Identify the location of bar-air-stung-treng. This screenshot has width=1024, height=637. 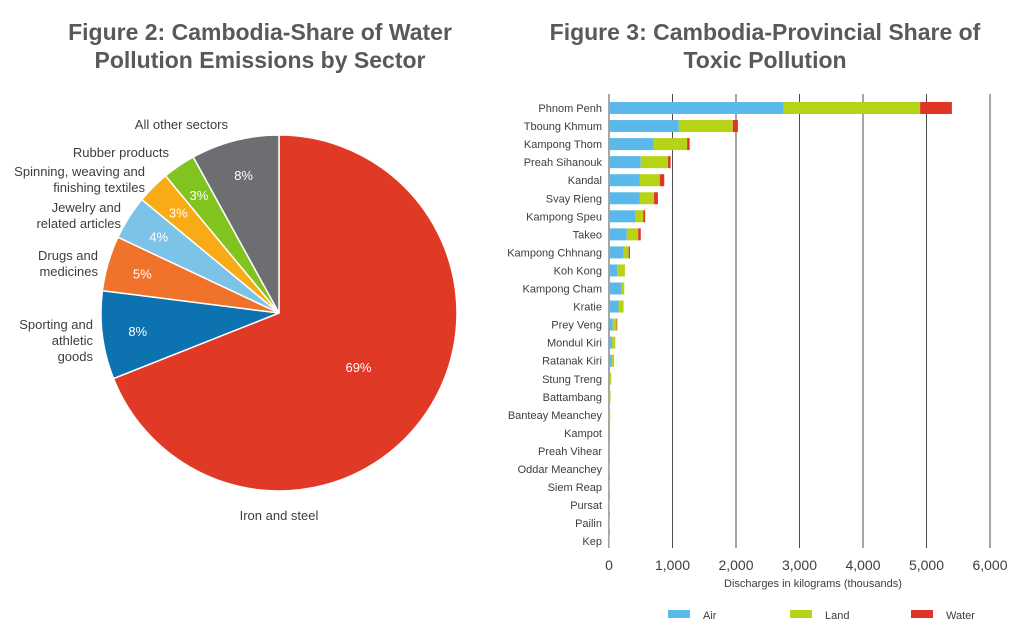
(609, 378).